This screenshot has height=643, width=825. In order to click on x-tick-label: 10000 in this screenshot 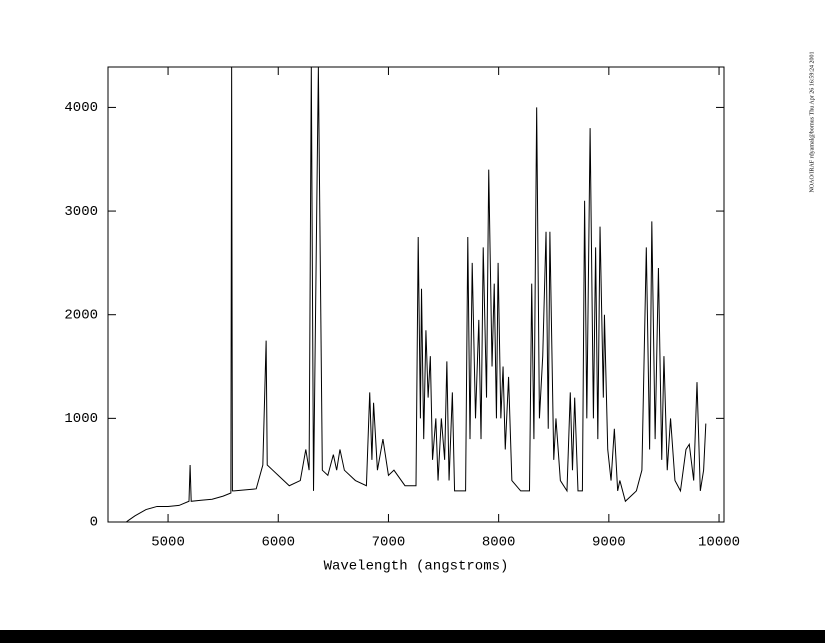, I will do `click(719, 543)`.